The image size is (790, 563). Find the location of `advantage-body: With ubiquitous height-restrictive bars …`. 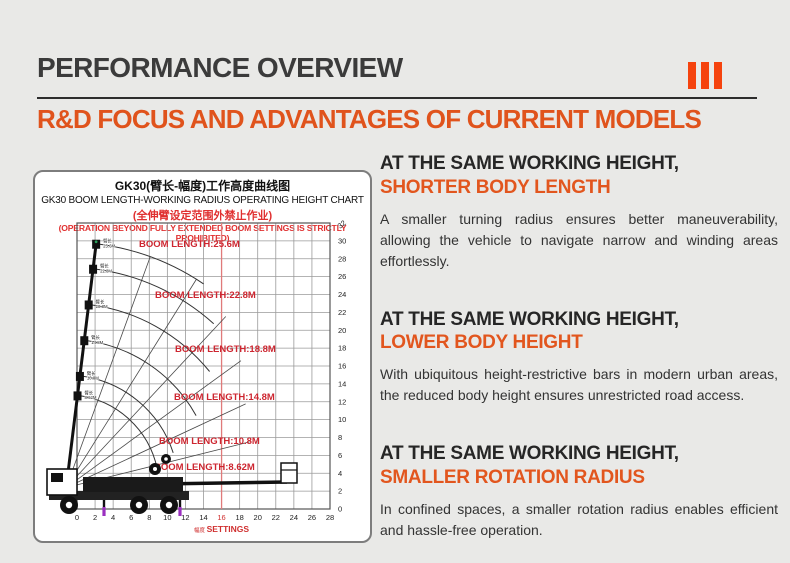

advantage-body: With ubiquitous height-restrictive bars … is located at coordinates (579, 385).